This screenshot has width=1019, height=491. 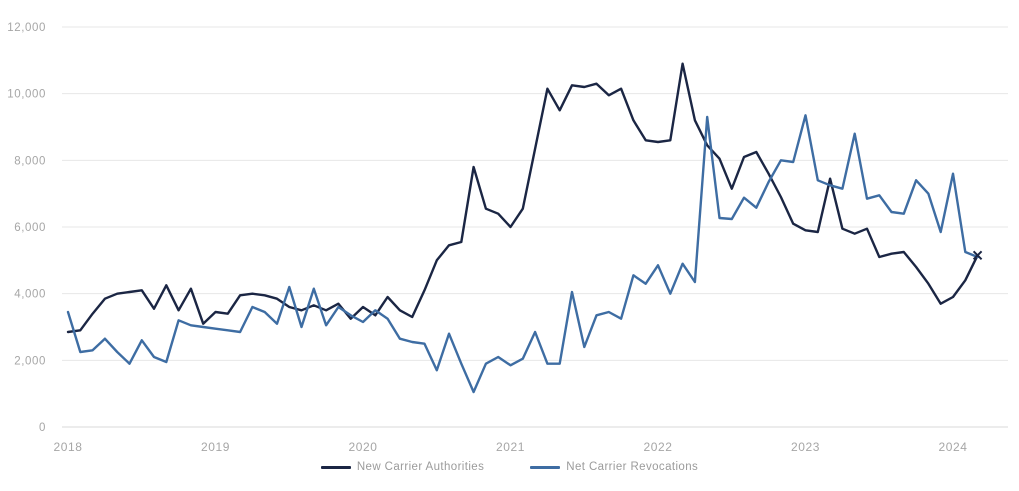 I want to click on legend-item-net-carrier-revocations: Net Carrier Revocations, so click(x=614, y=467).